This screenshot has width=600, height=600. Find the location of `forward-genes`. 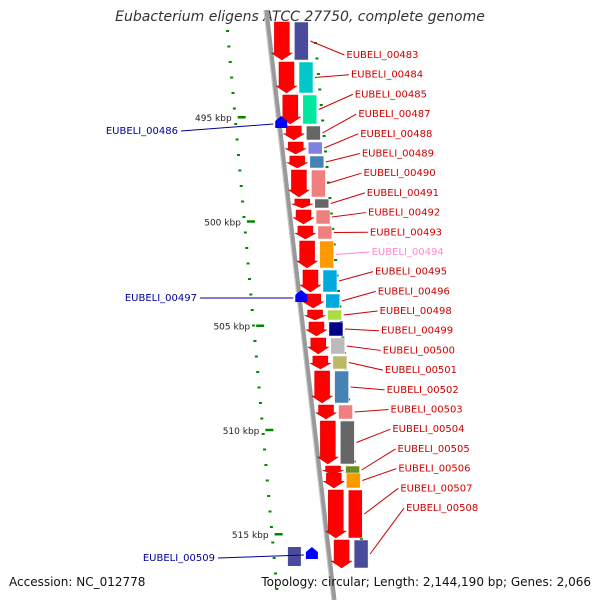

forward-genes is located at coordinates (311, 295).